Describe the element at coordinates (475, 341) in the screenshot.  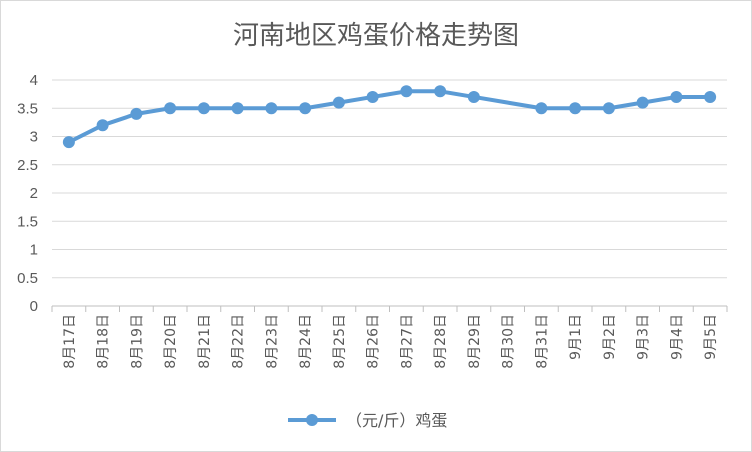
I see `x-tick-label: 8月29日` at that location.